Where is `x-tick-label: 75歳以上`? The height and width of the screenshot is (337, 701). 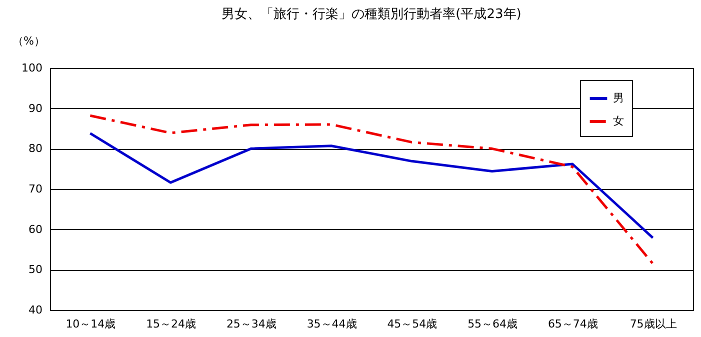
x-tick-label: 75歳以上 is located at coordinates (653, 324).